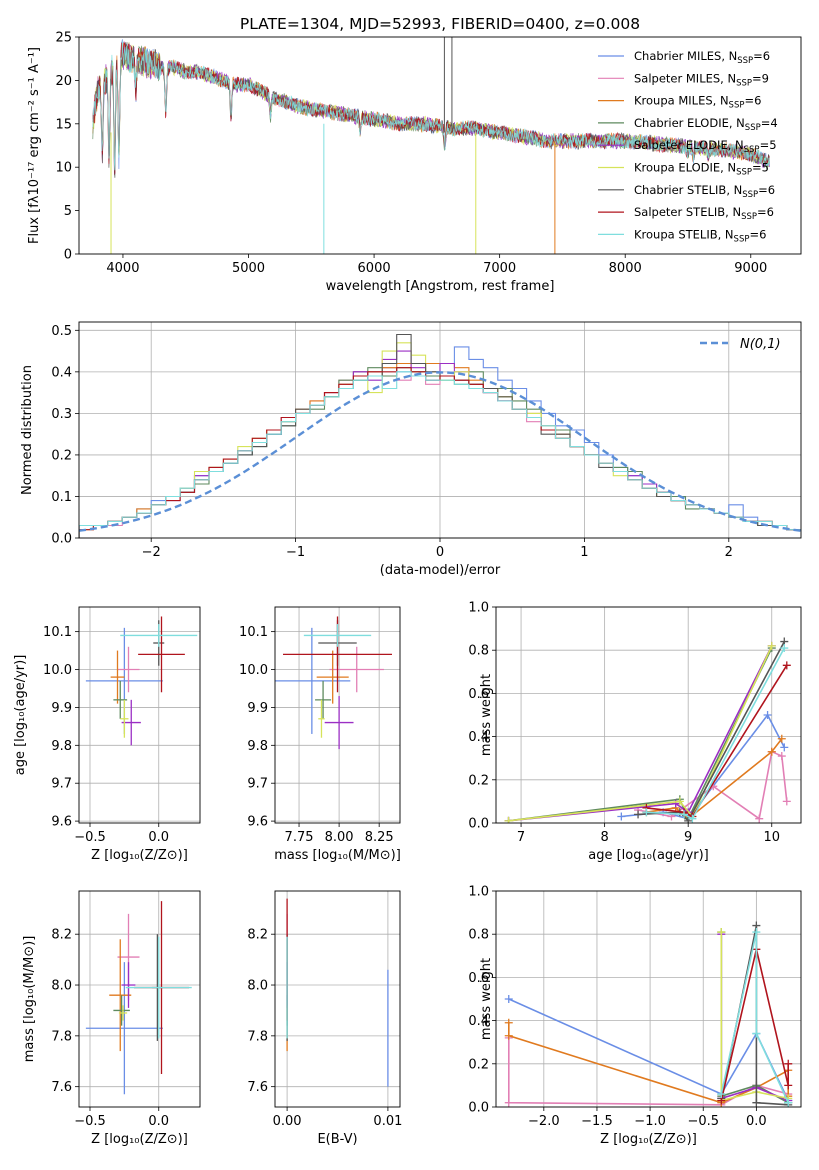  Describe the element at coordinates (20, 715) in the screenshot. I see `age_vs_Z-ylabel: age [log₁₀(age/yr)]` at that location.